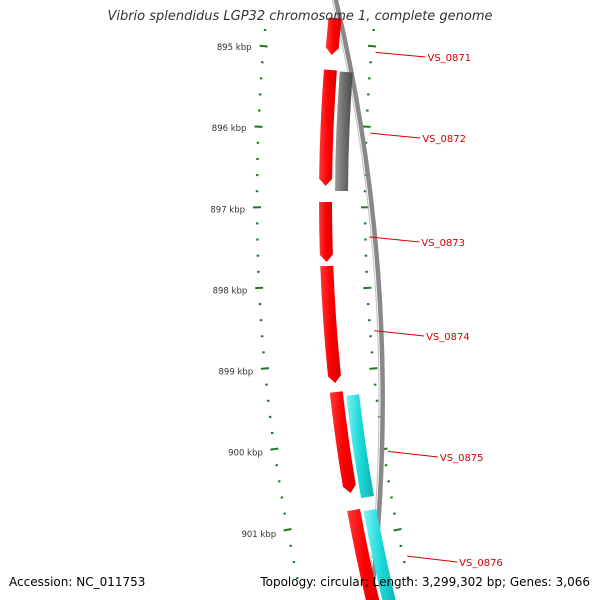  Describe the element at coordinates (230, 291) in the screenshot. I see `kbp-tick-label: 898 kbp` at that location.